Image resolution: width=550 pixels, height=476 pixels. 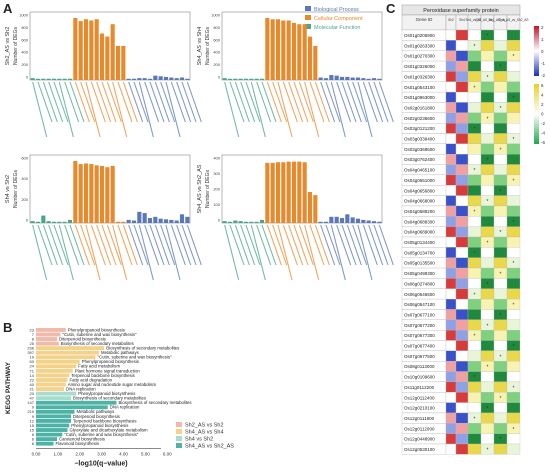 What do you see at coordinates (8, 189) in the screenshot?
I see `go-comparison-label: Sh4 vs Sh2` at bounding box center [8, 189].